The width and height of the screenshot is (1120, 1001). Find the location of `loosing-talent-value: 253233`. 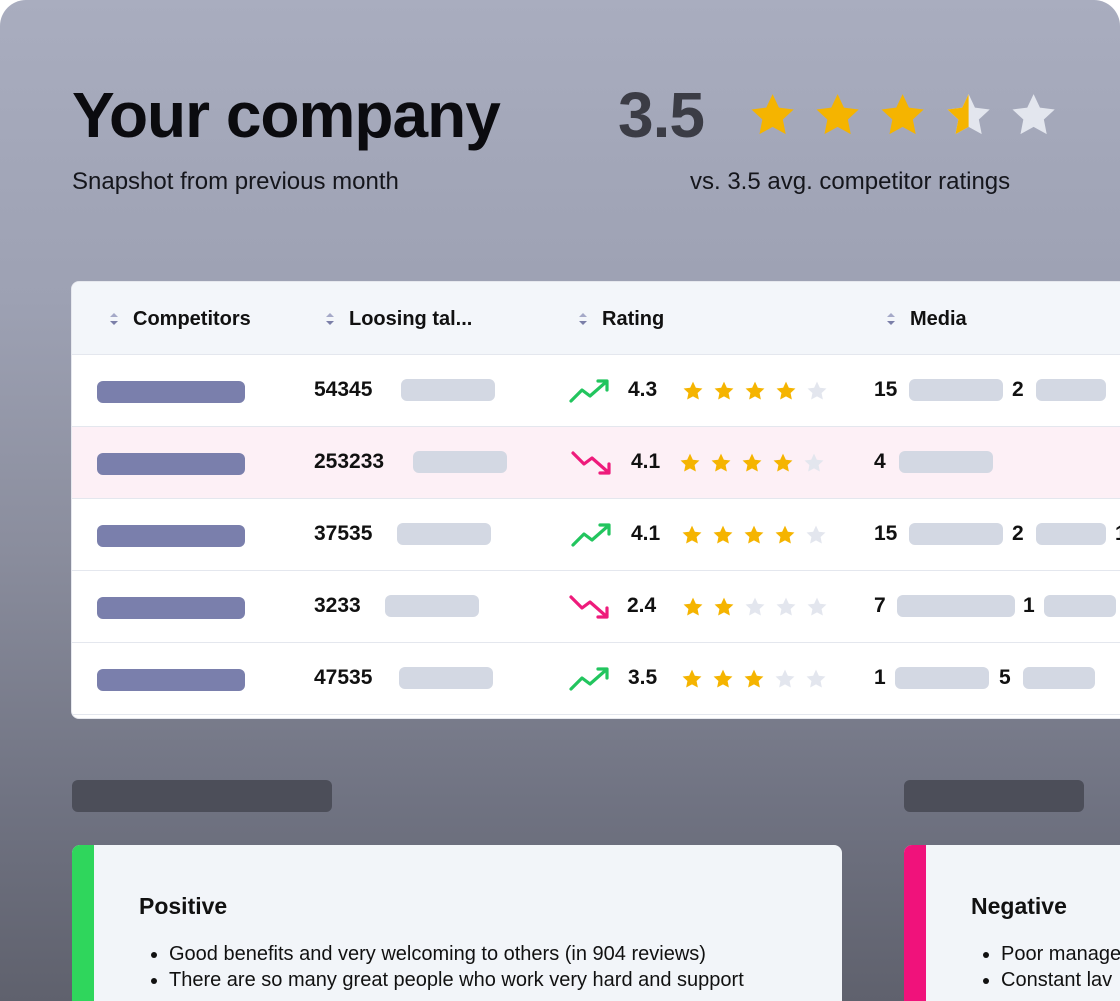

loosing-talent-value: 253233 is located at coordinates (349, 461).